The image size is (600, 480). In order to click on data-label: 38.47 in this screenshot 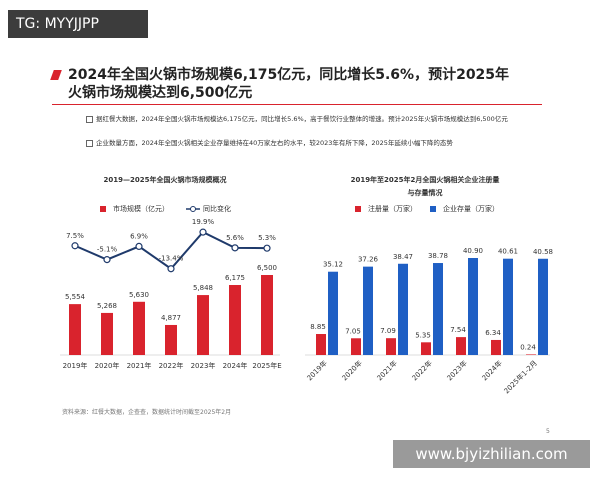, I will do `click(403, 257)`.